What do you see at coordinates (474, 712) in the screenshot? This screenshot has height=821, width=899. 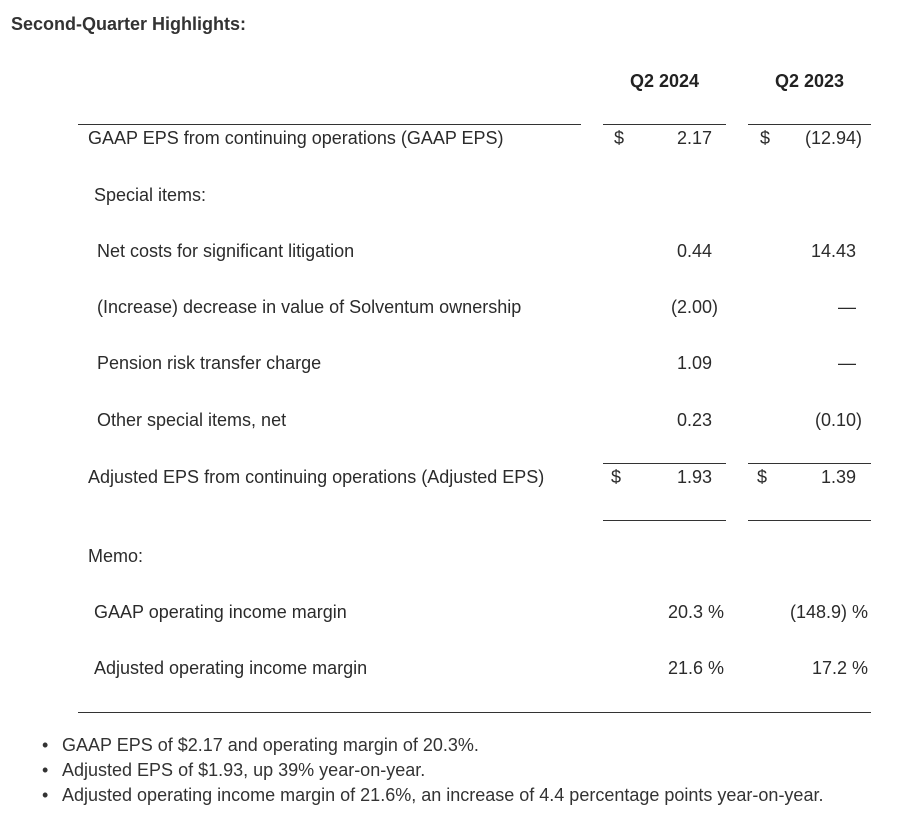 I see `table-bottom-rule` at bounding box center [474, 712].